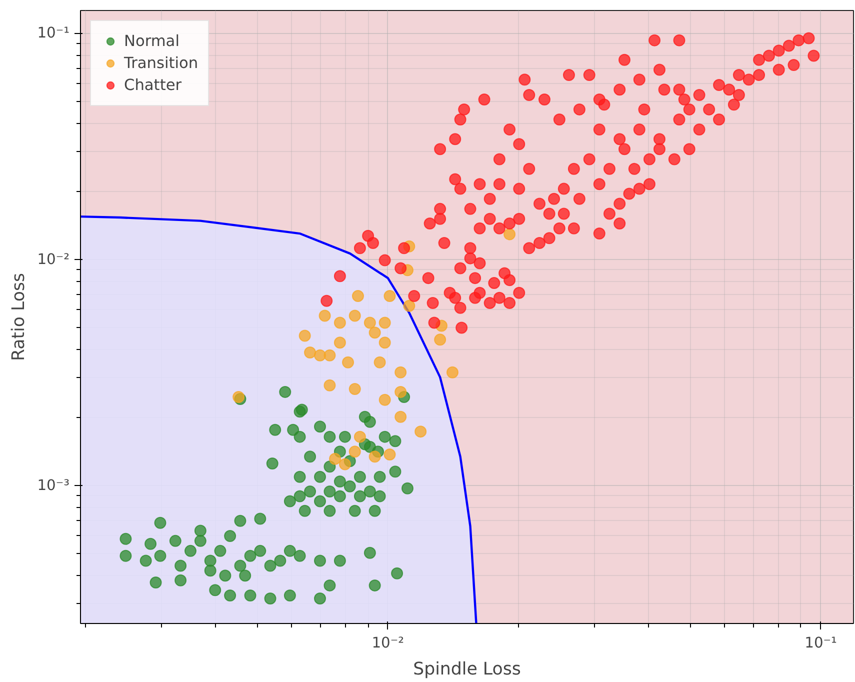 This screenshot has height=682, width=855. What do you see at coordinates (19, 316) in the screenshot?
I see `y-axis-title: Ratio Loss` at bounding box center [19, 316].